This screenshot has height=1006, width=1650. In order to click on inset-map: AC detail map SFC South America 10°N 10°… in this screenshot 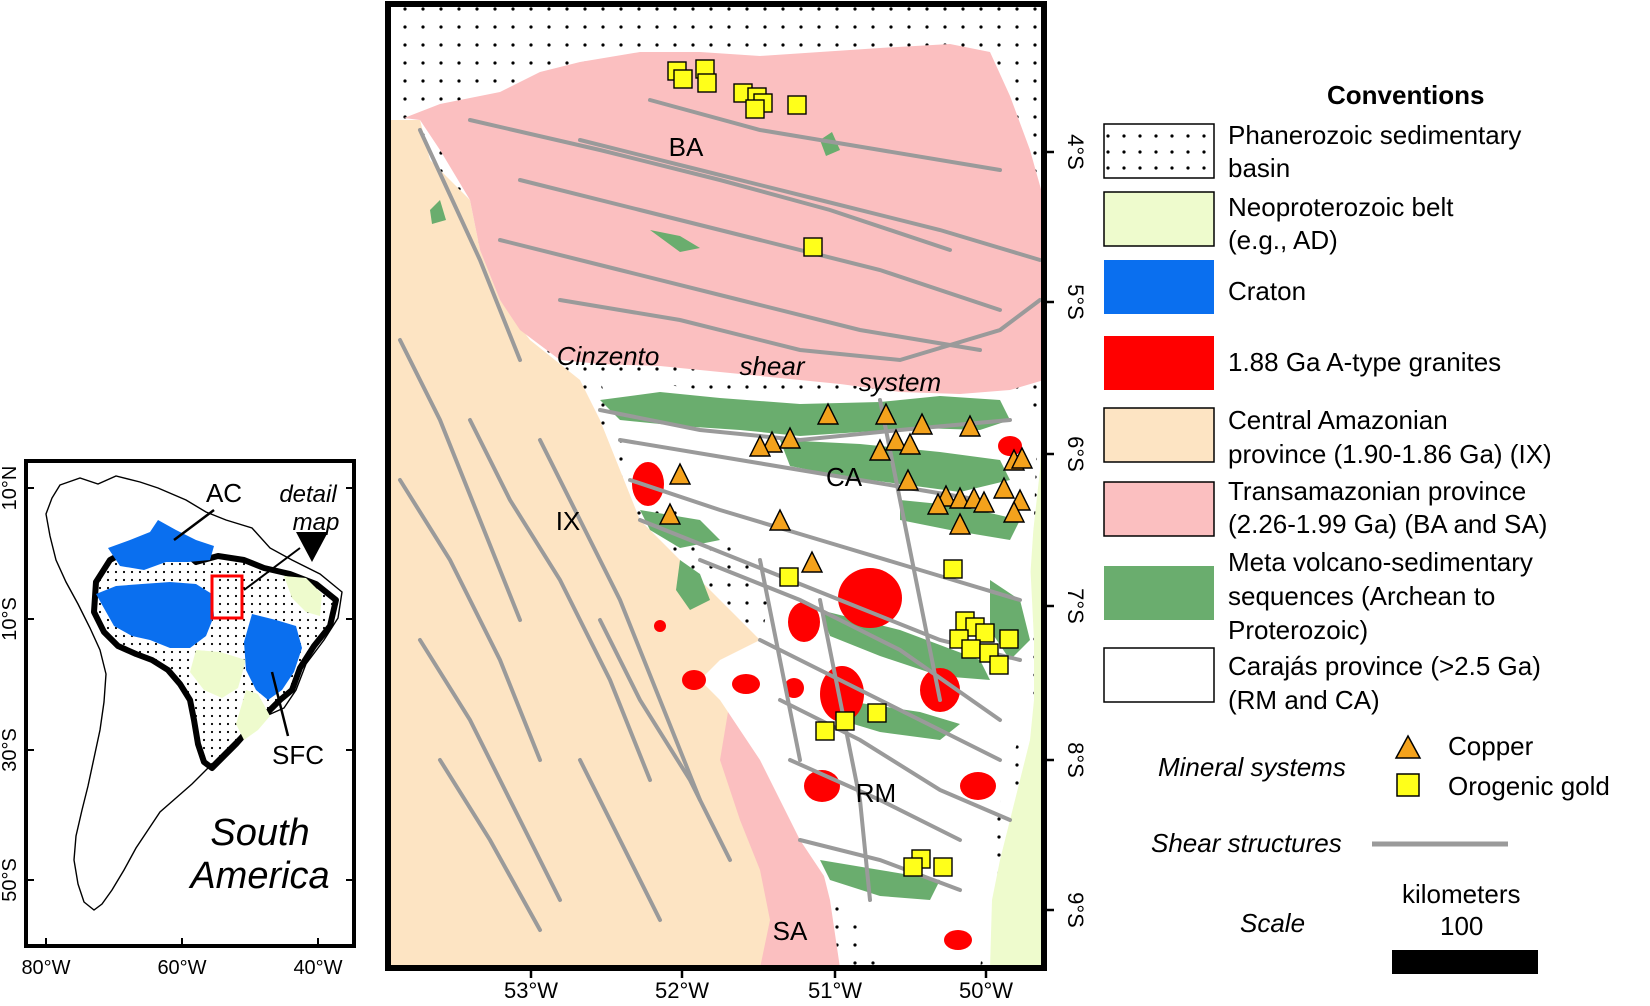, I will do `click(178, 719)`.